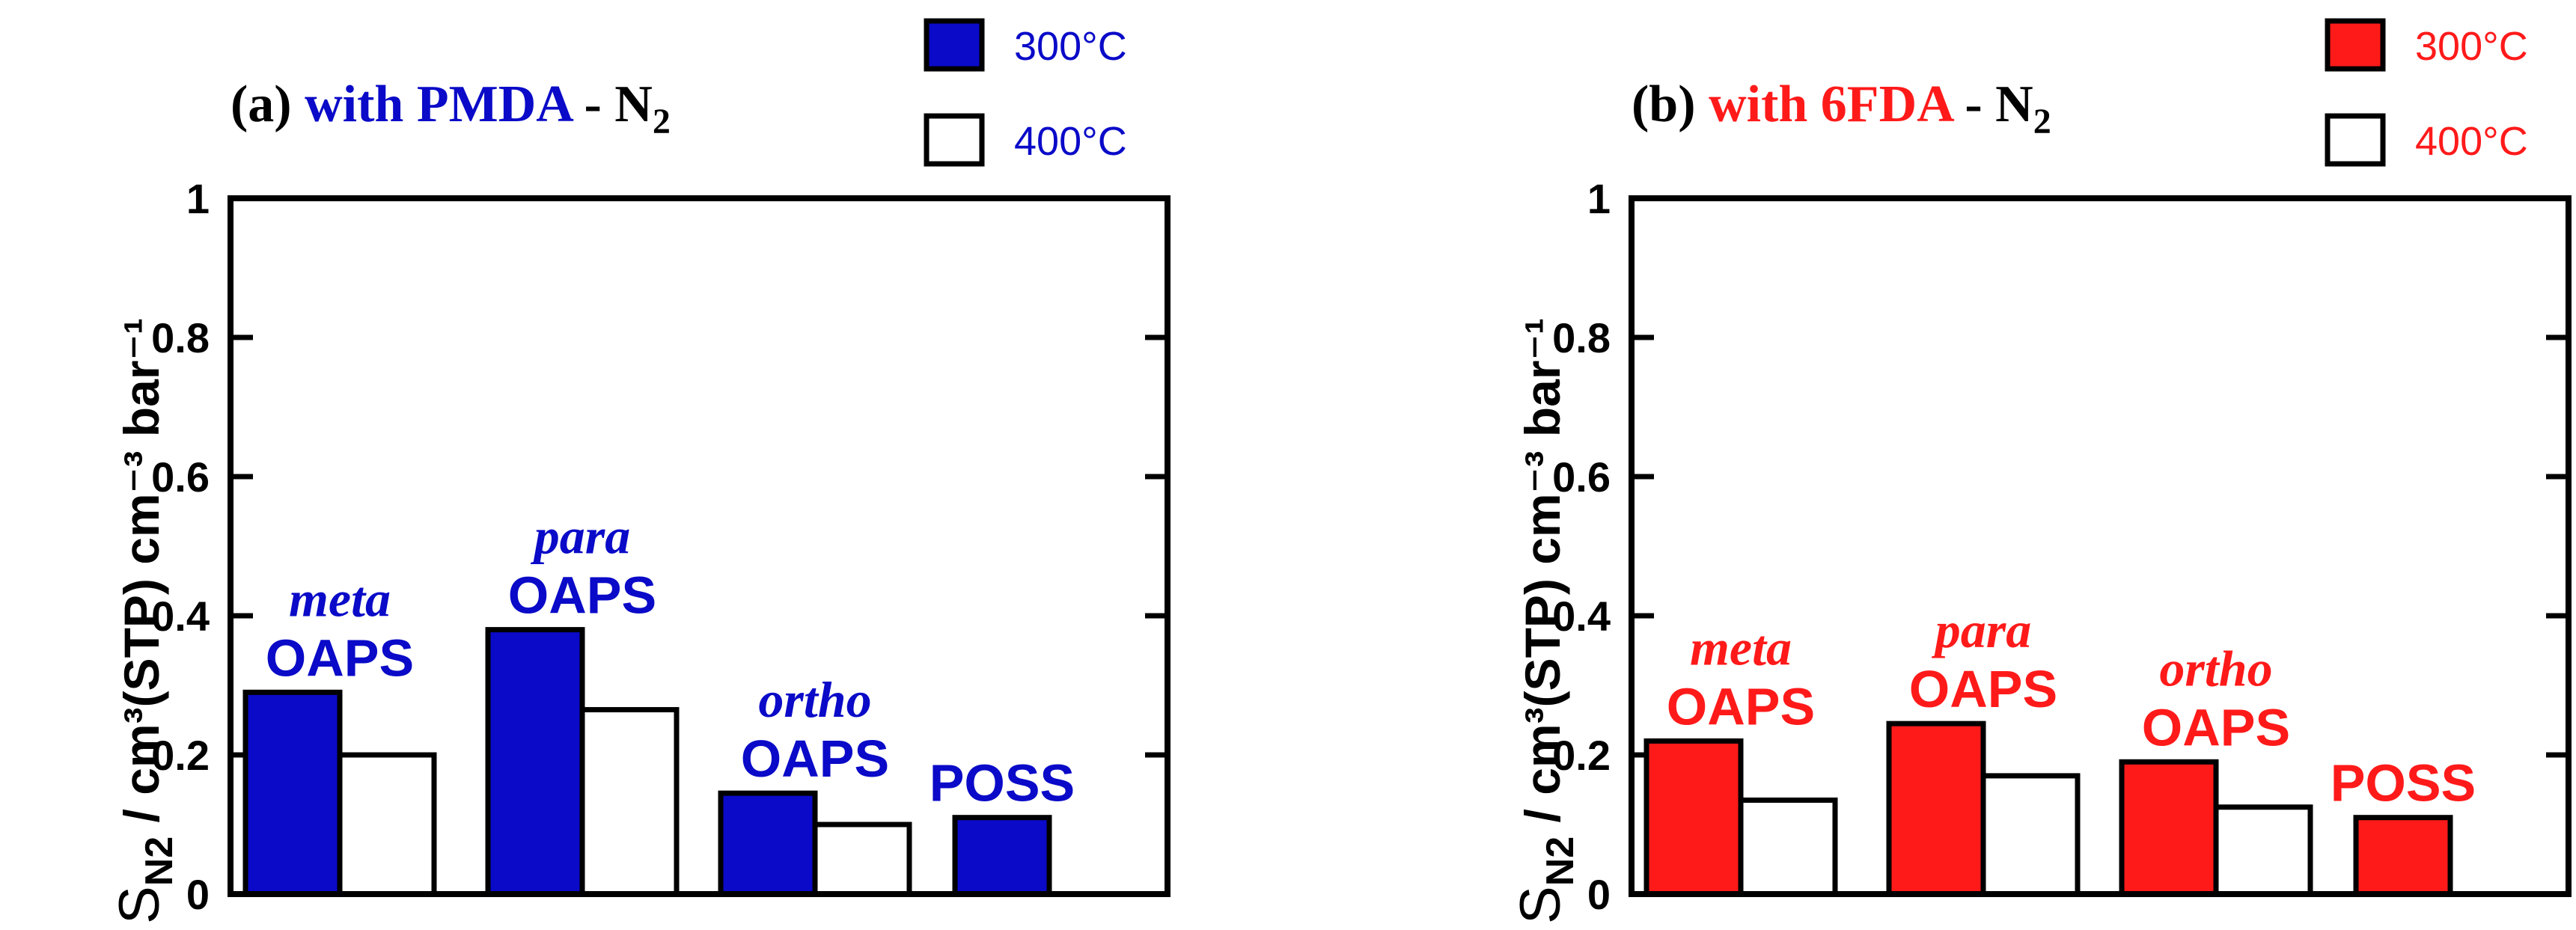 The image size is (2576, 930). Describe the element at coordinates (1671, 105) in the screenshot. I see `title-prefix: (b)` at that location.